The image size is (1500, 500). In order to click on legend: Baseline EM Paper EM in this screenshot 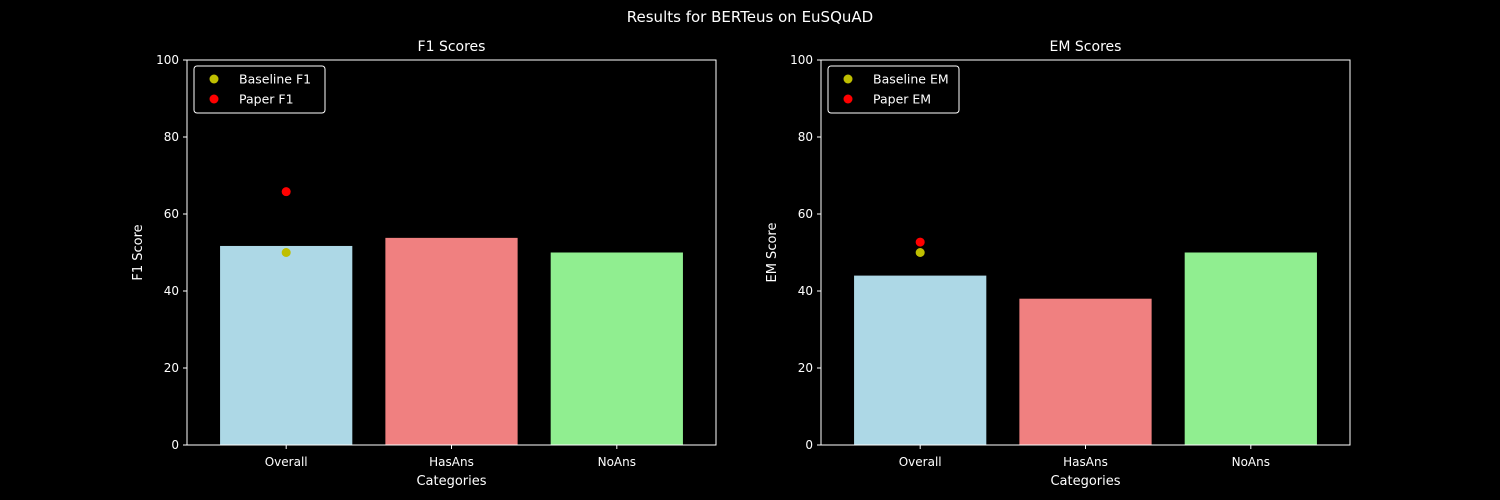, I will do `click(893, 89)`.